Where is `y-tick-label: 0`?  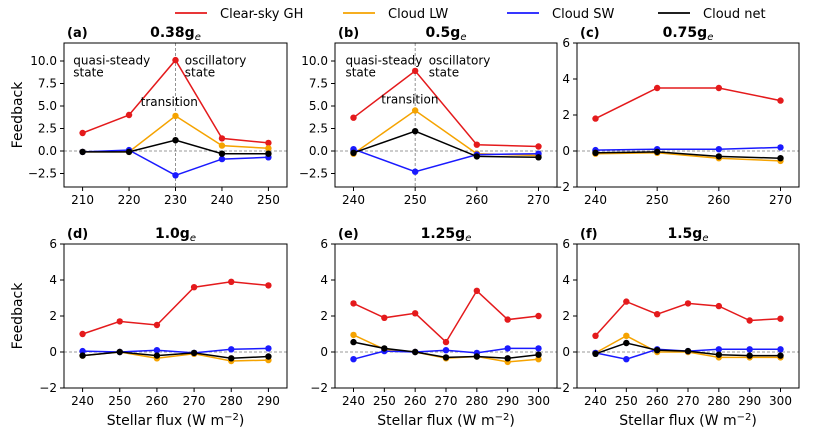 y-tick-label: 0 is located at coordinates (324, 352).